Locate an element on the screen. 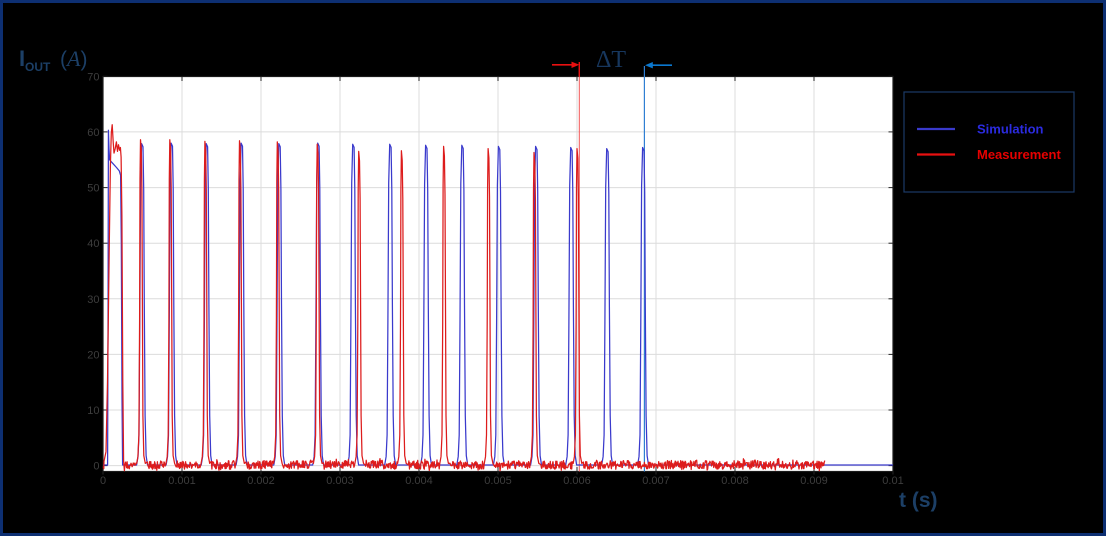 The image size is (1106, 536). svg-text: 0.007 is located at coordinates (656, 481).